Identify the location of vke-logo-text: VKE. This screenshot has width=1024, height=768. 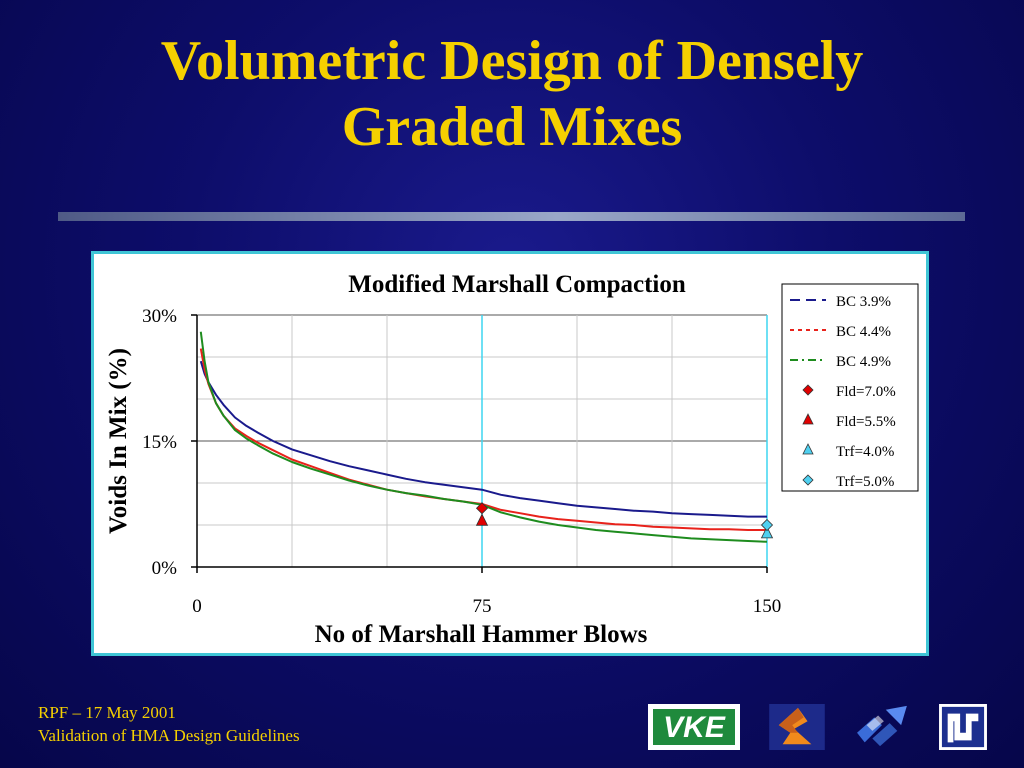
(694, 727).